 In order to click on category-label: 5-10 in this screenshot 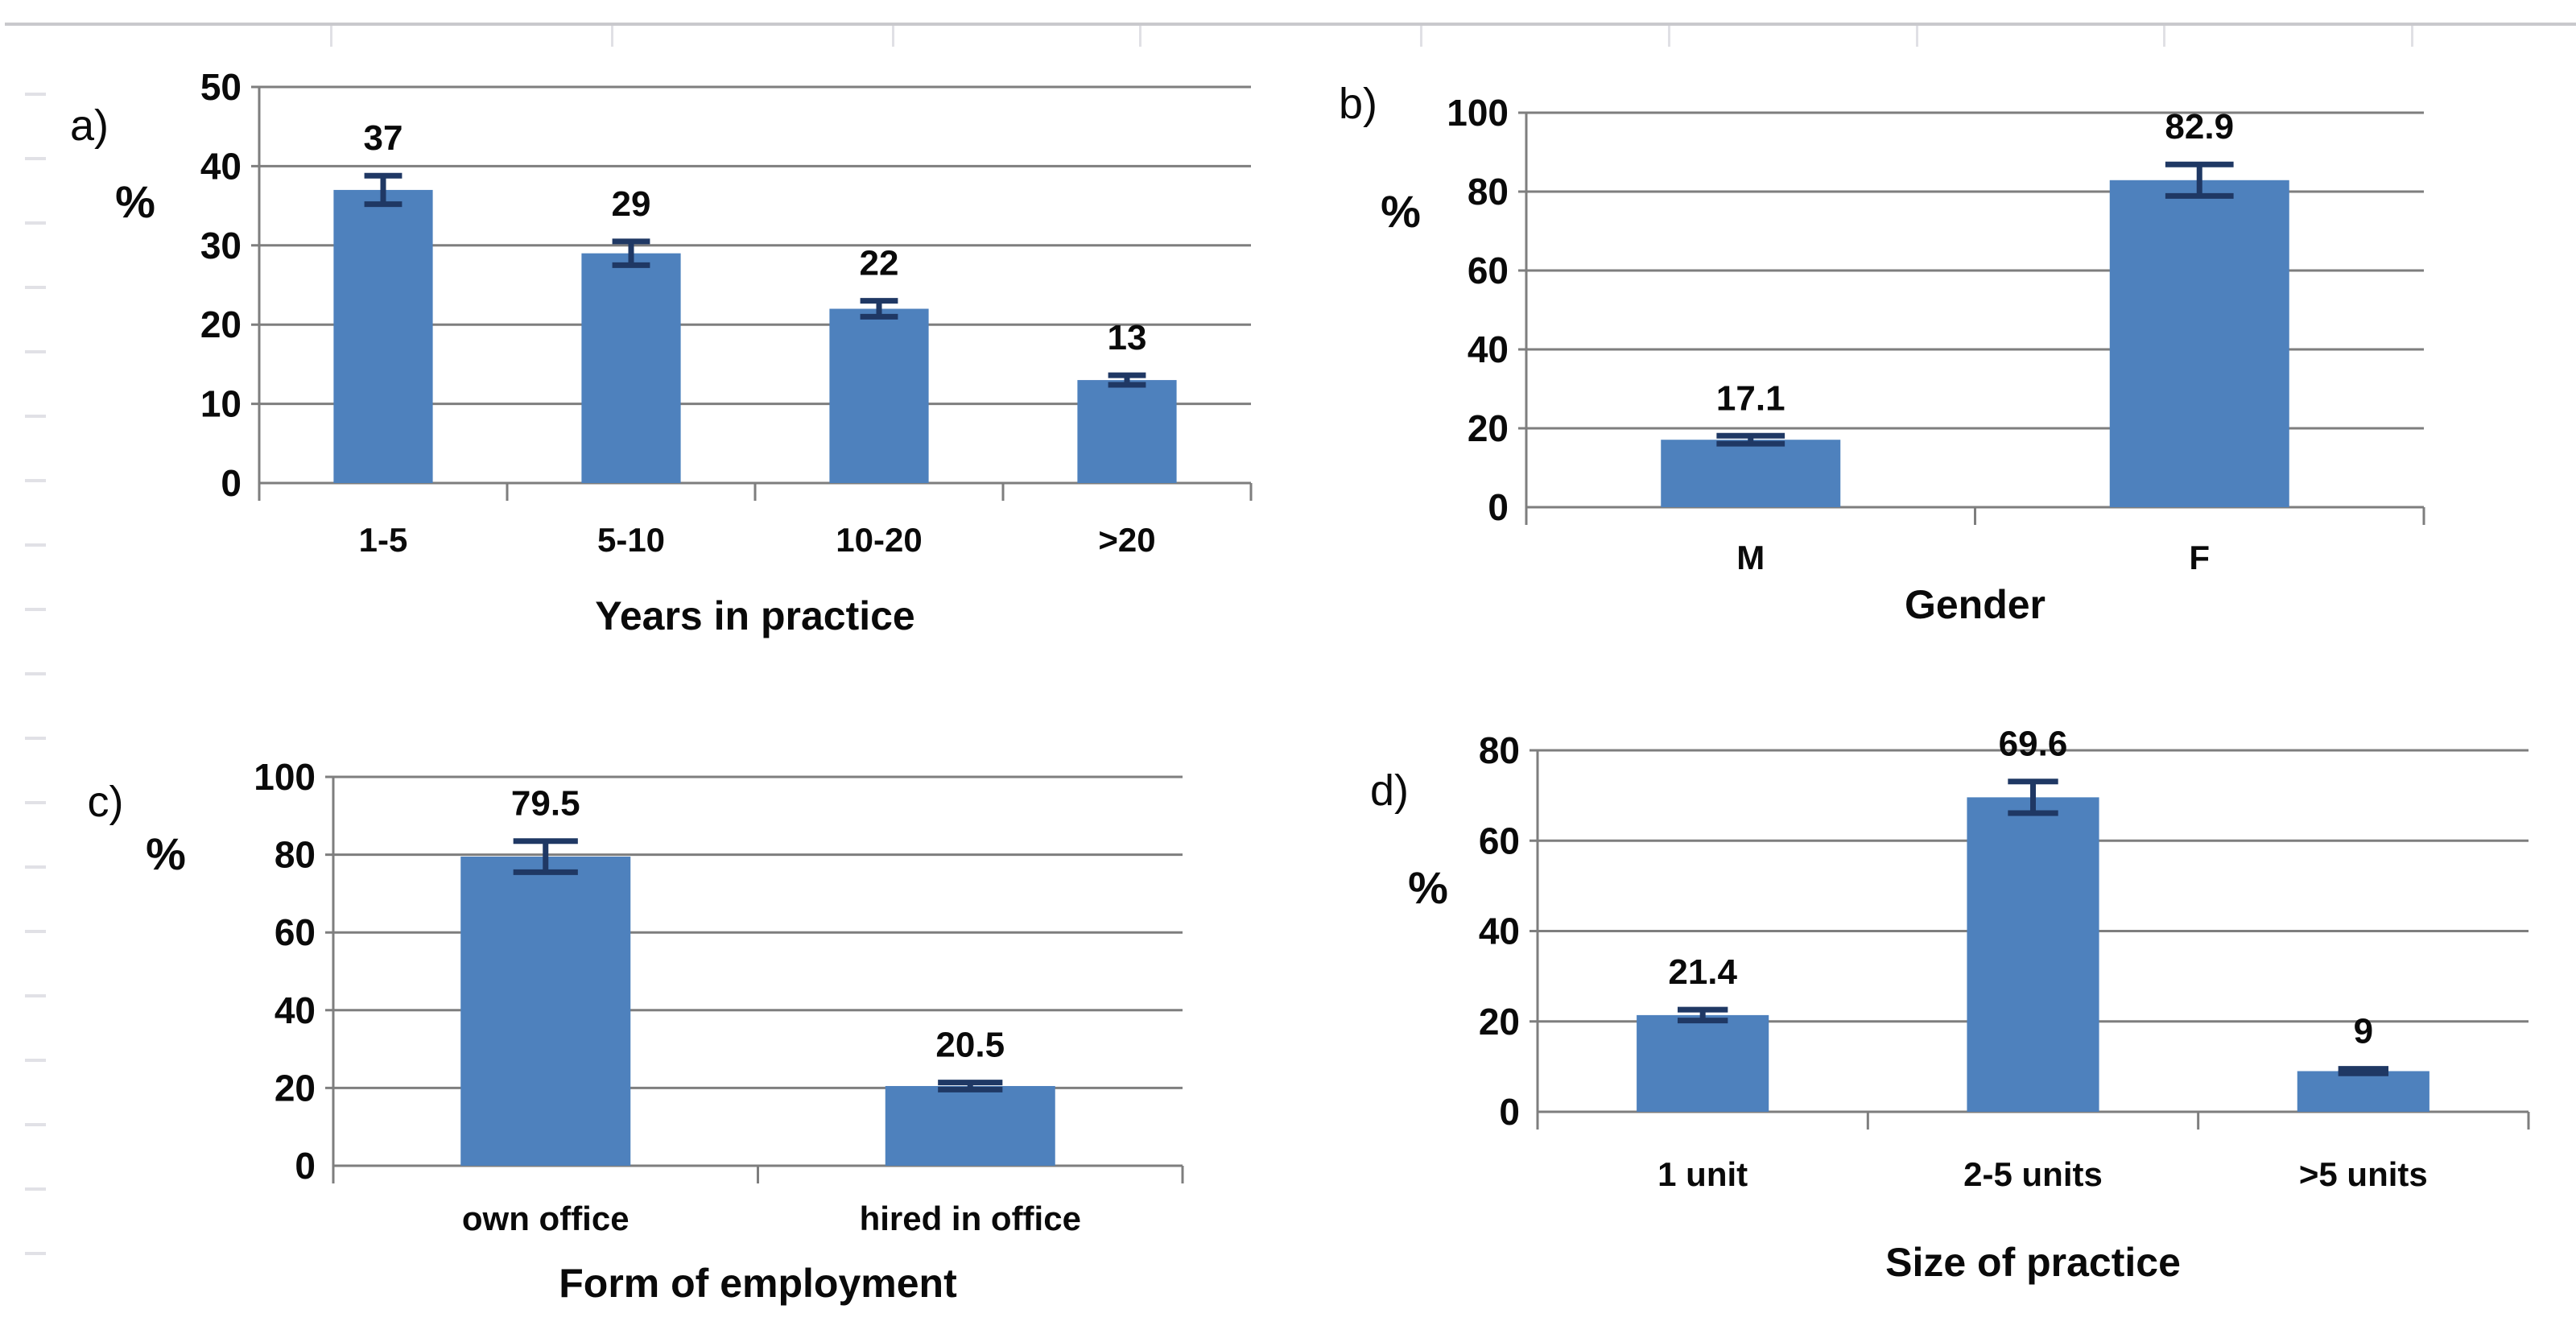, I will do `click(631, 540)`.